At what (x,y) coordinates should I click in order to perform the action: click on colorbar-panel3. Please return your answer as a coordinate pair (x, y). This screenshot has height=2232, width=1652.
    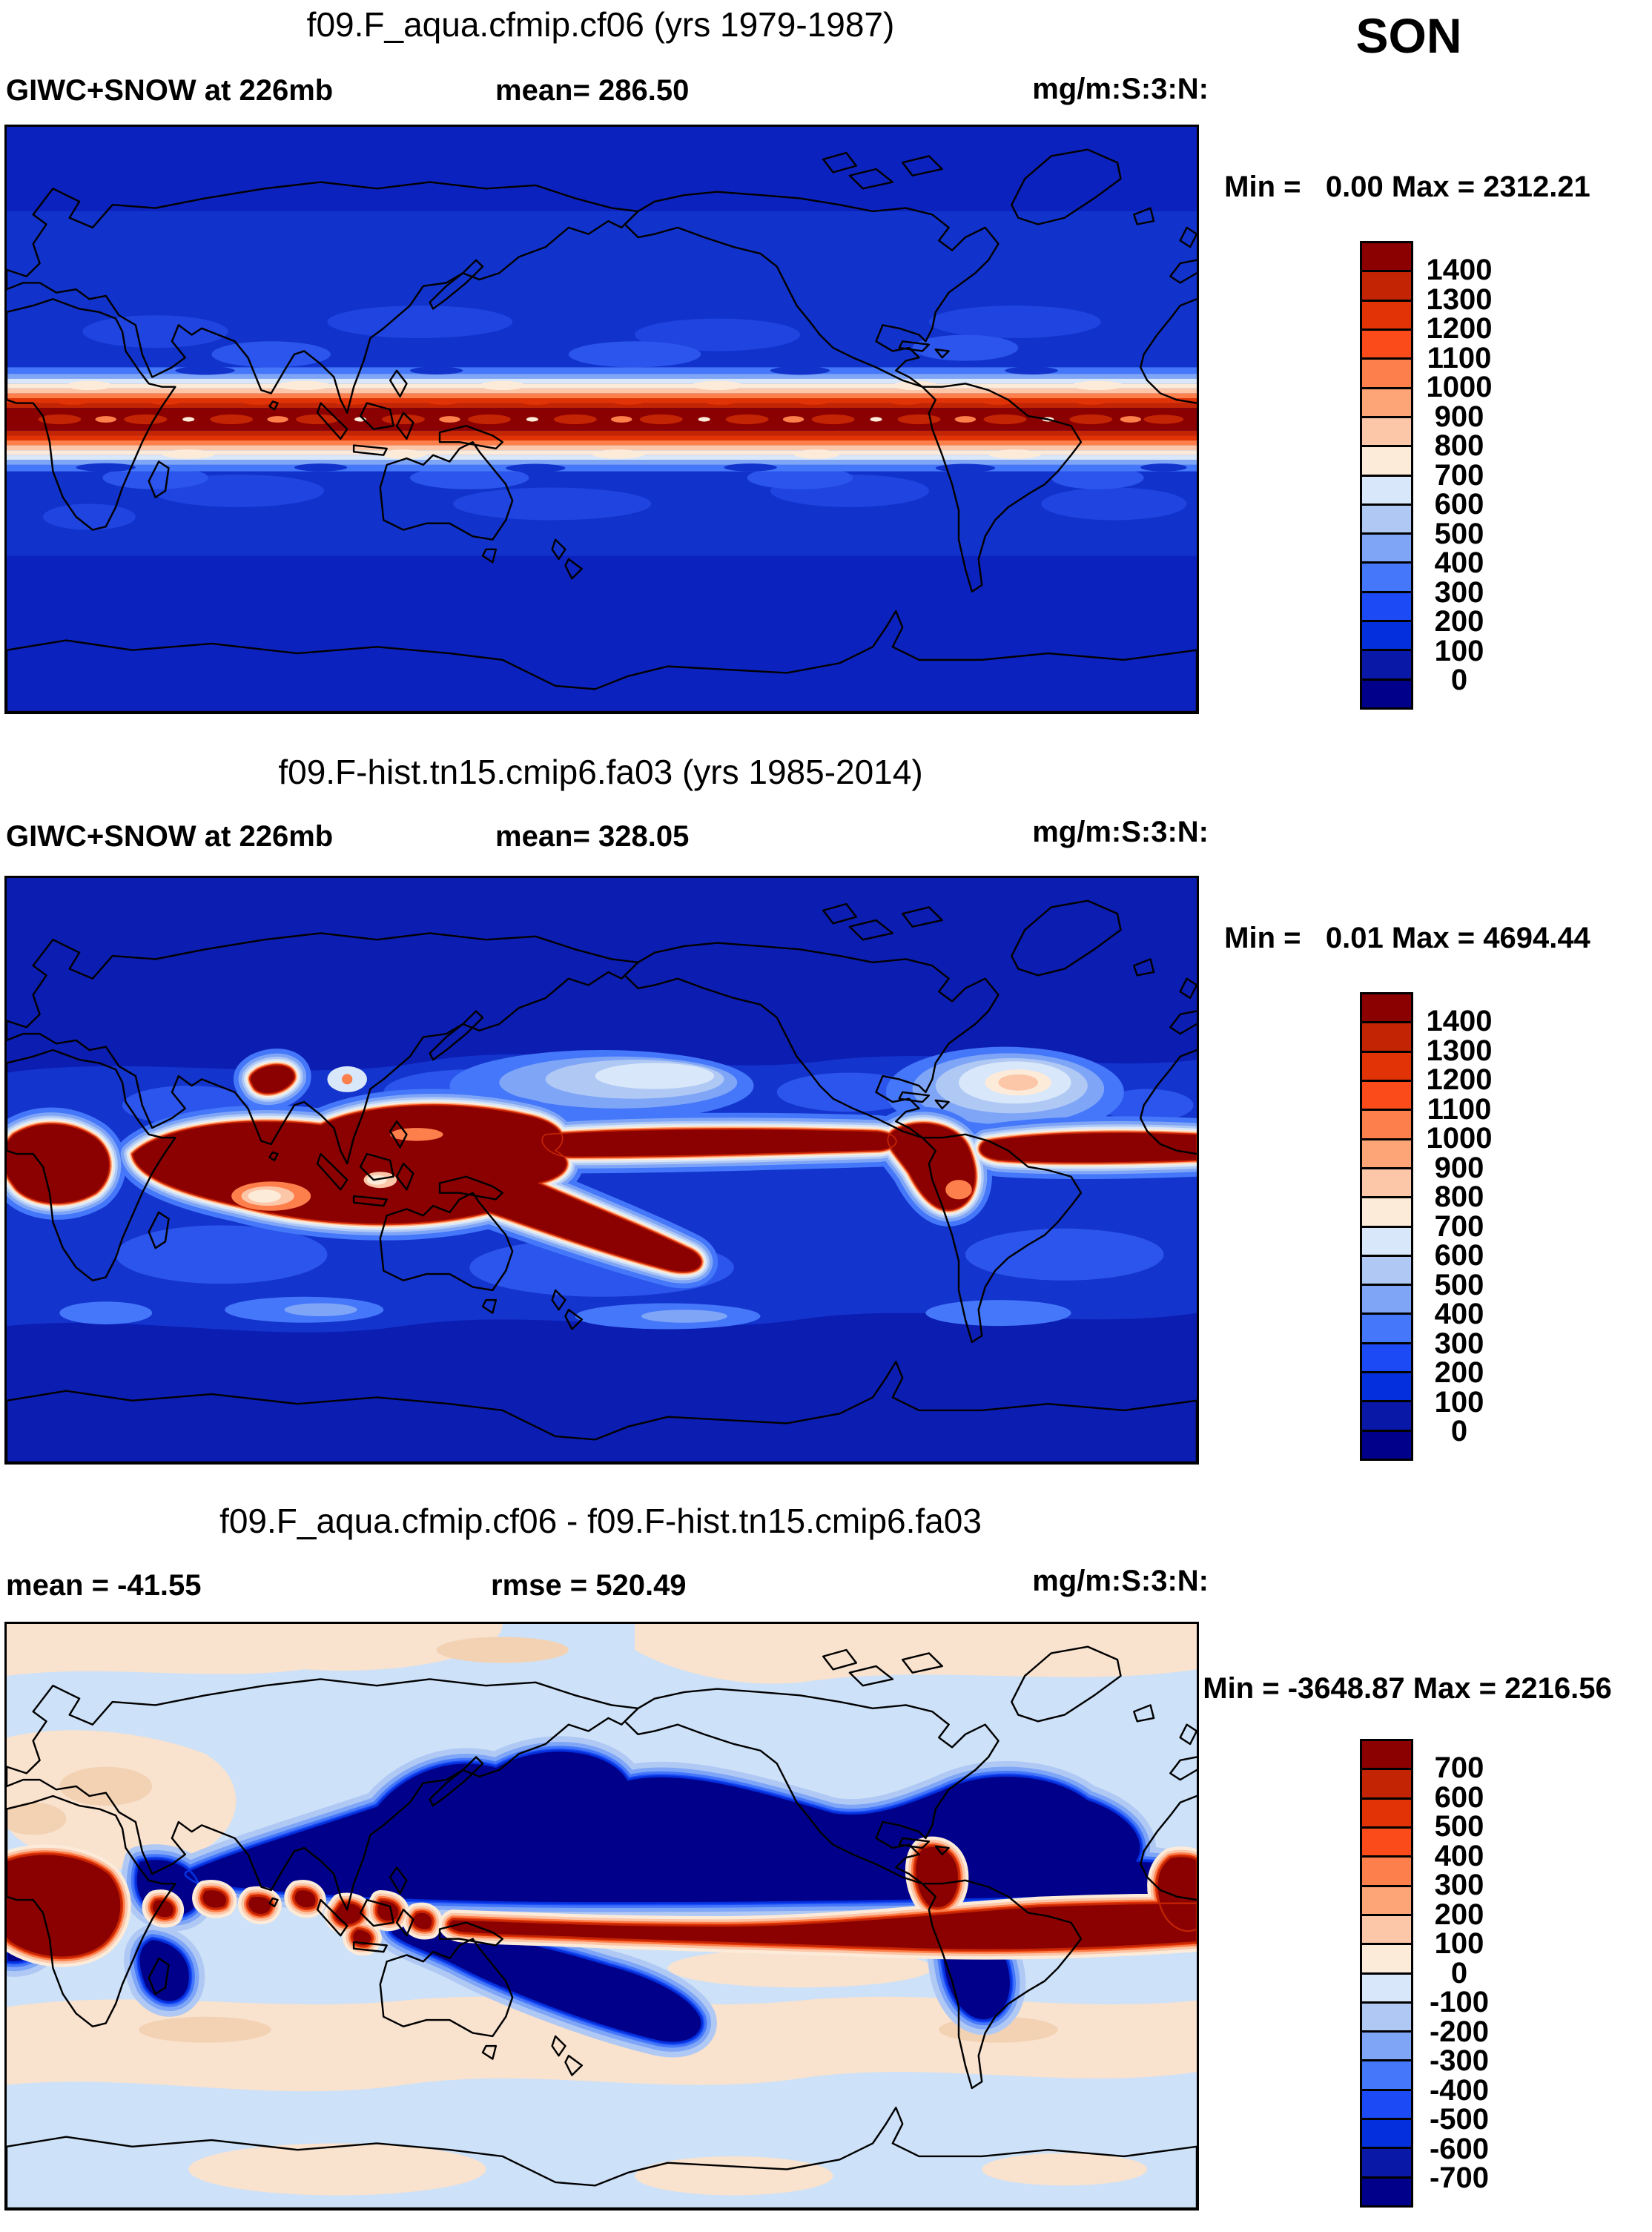
    Looking at the image, I should click on (1387, 1973).